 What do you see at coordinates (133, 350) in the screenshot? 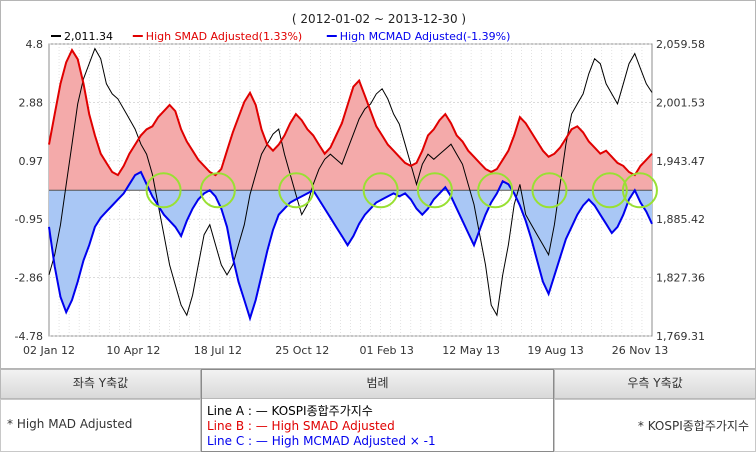
I see `x-tick-label: 10 Apr 12` at bounding box center [133, 350].